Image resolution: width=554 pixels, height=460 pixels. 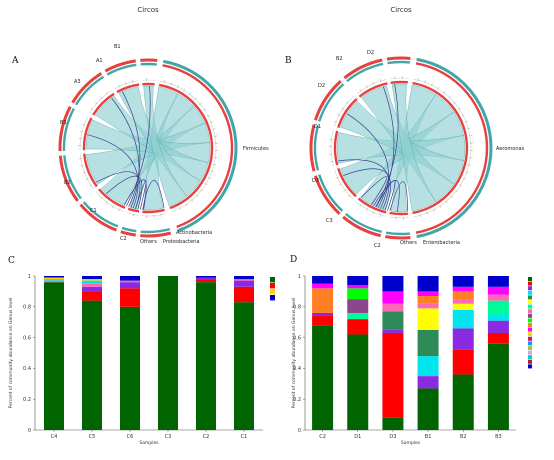 What do you see at coordinates (148, 10) in the screenshot?
I see `circos-title-left: Circos` at bounding box center [148, 10].